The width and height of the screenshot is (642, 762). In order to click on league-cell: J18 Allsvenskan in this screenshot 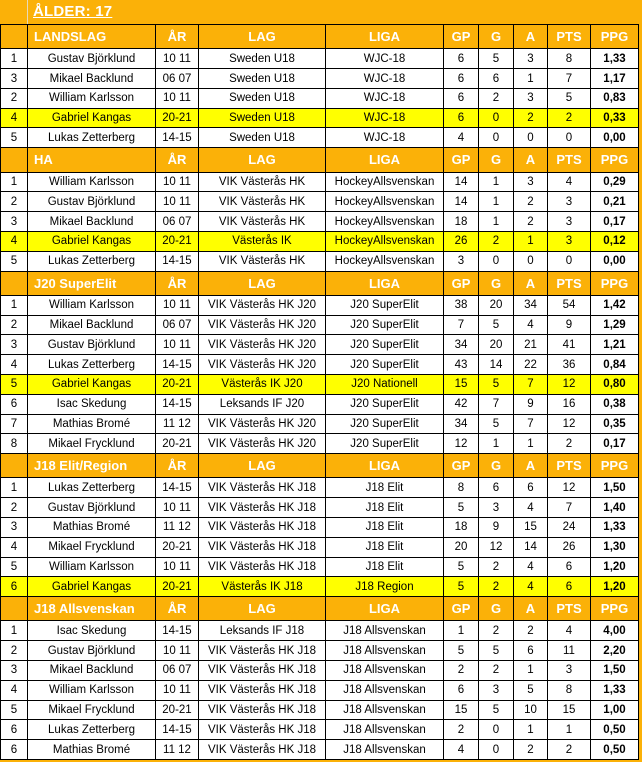, I will do `click(384, 631)`.